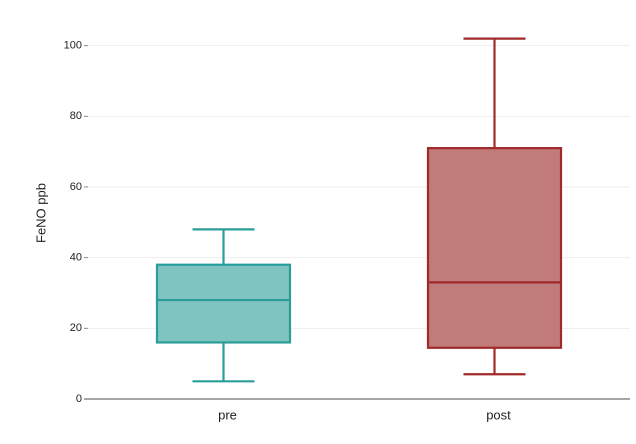 This screenshot has width=636, height=444. I want to click on y-tick-label: 80, so click(76, 116).